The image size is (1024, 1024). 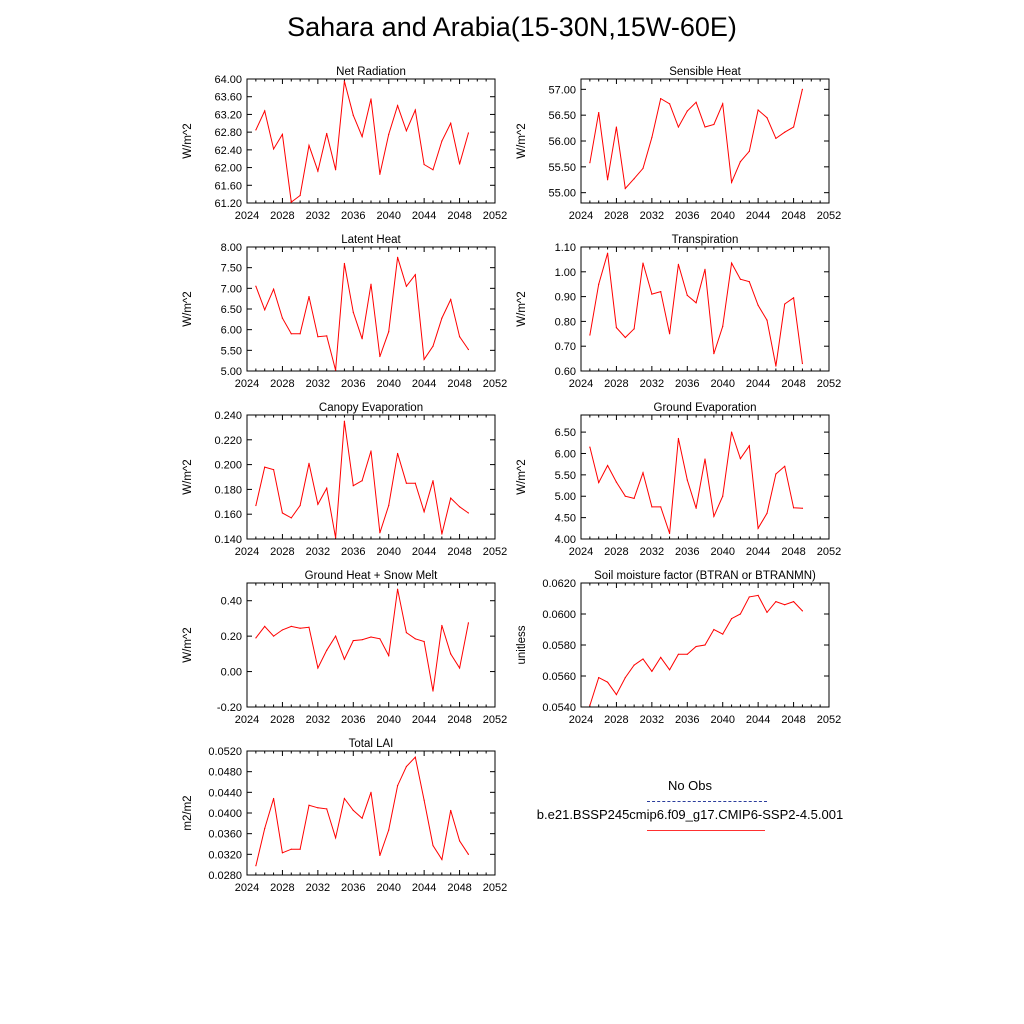 What do you see at coordinates (565, 347) in the screenshot?
I see `y-tick-label: 0.70` at bounding box center [565, 347].